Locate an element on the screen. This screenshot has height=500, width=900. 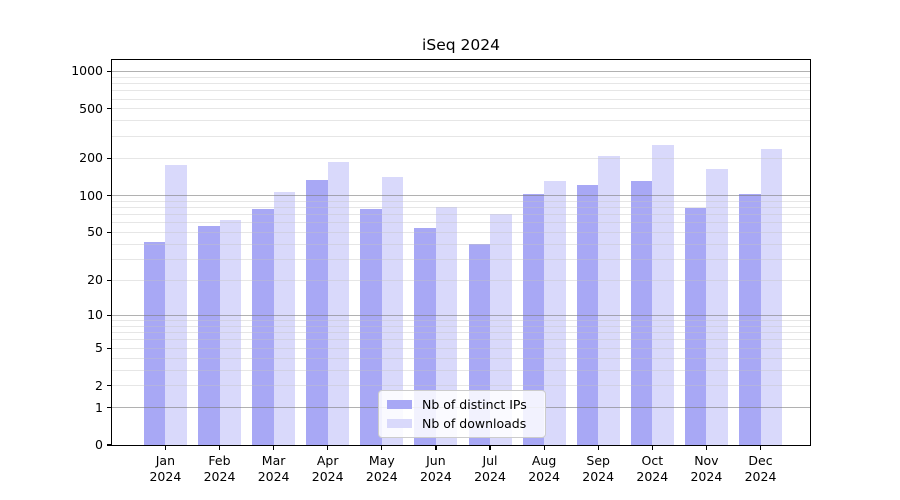
x-tick-mark-aug is located at coordinates (544, 447).